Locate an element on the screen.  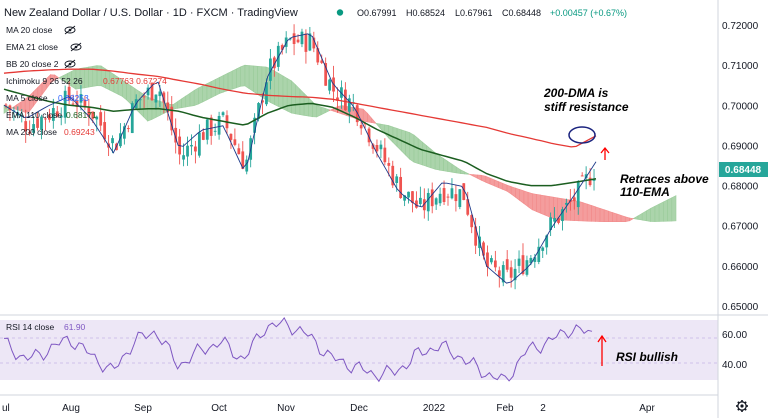
legend-item: BB 20 close 2 is located at coordinates (41, 64).